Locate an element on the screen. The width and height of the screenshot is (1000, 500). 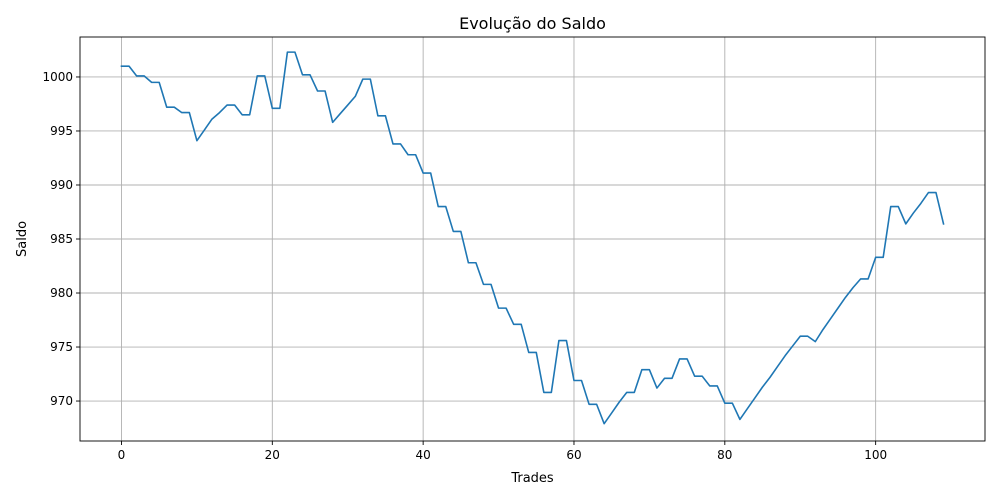
chart-title: Evolução do Saldo is located at coordinates (532, 23).